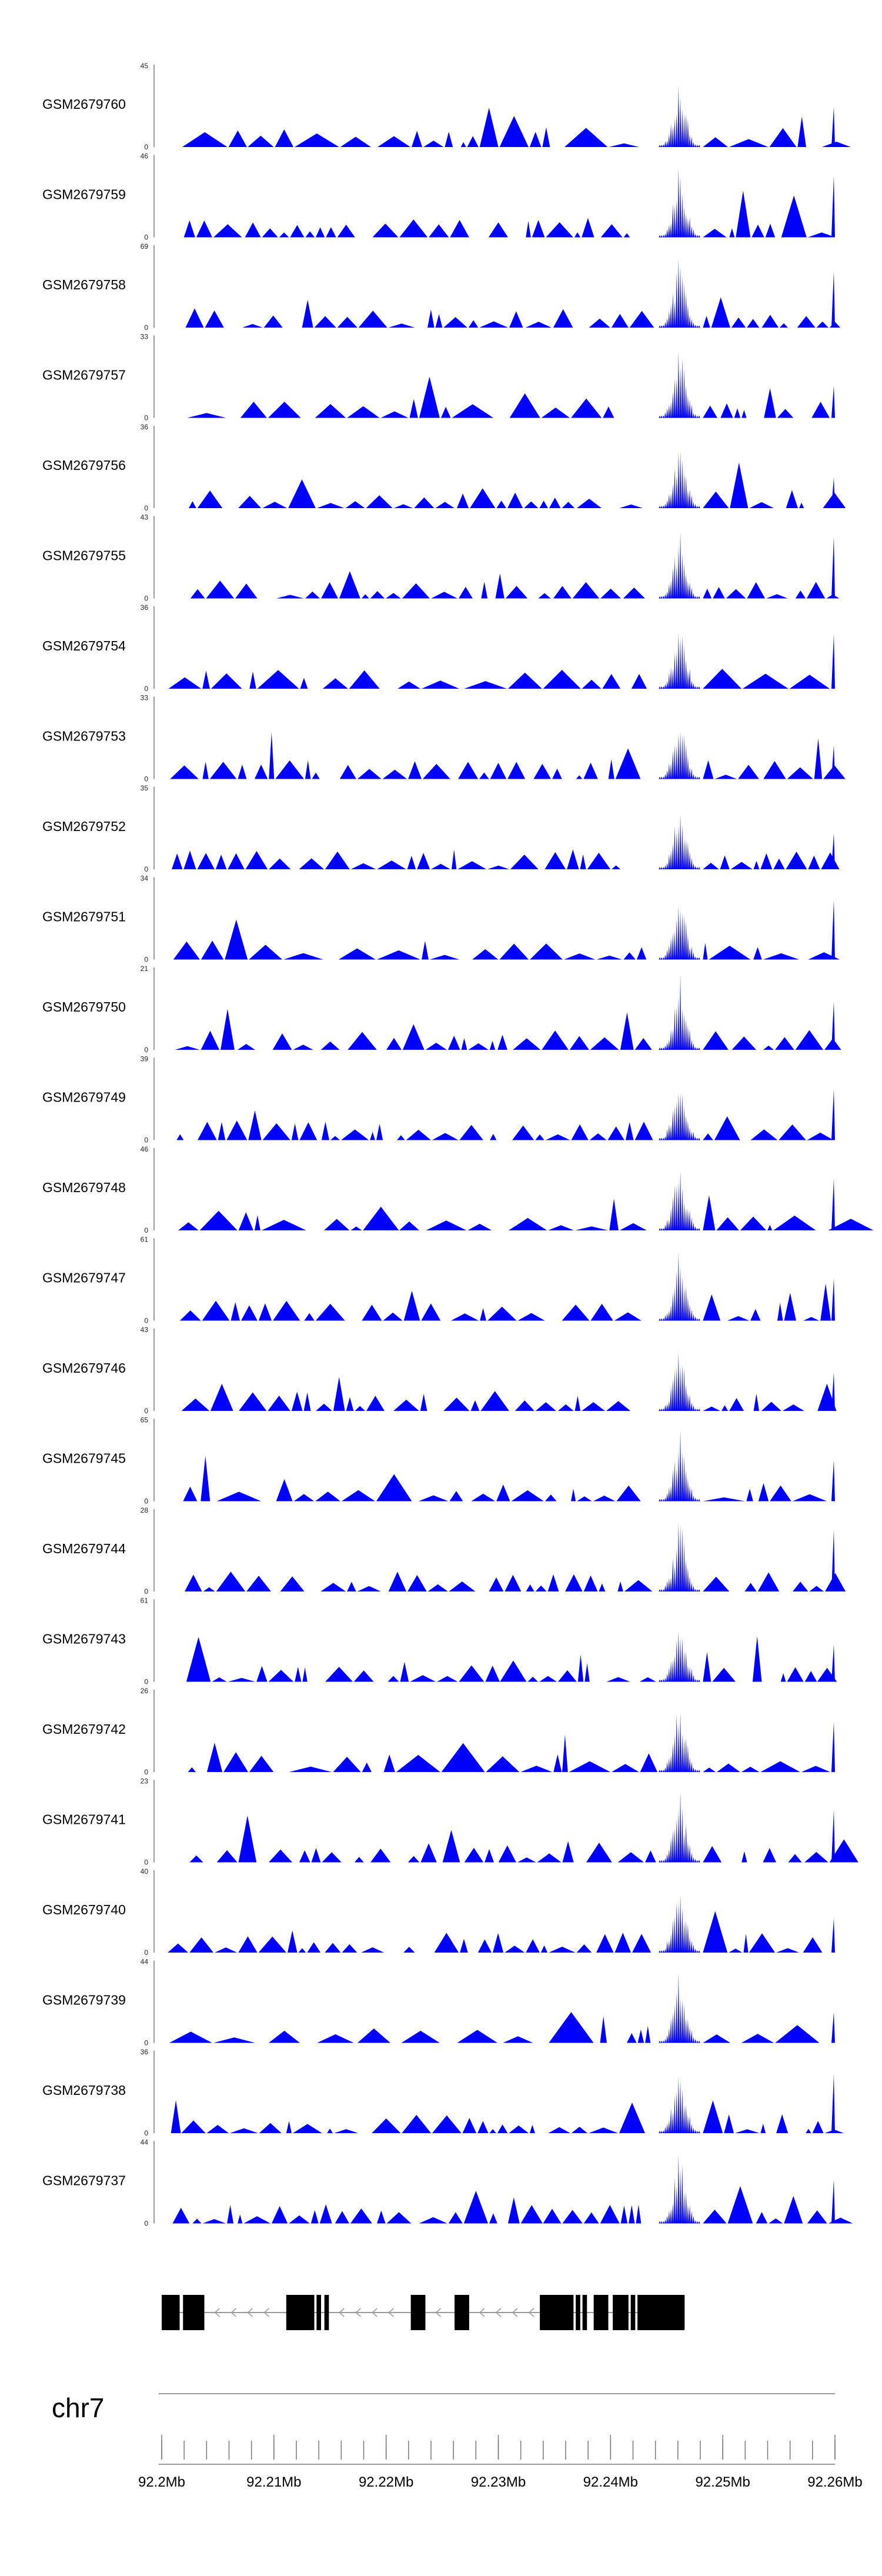 The height and width of the screenshot is (2576, 882). I want to click on coverage-track: GSM2679747 61 0, so click(438, 1280).